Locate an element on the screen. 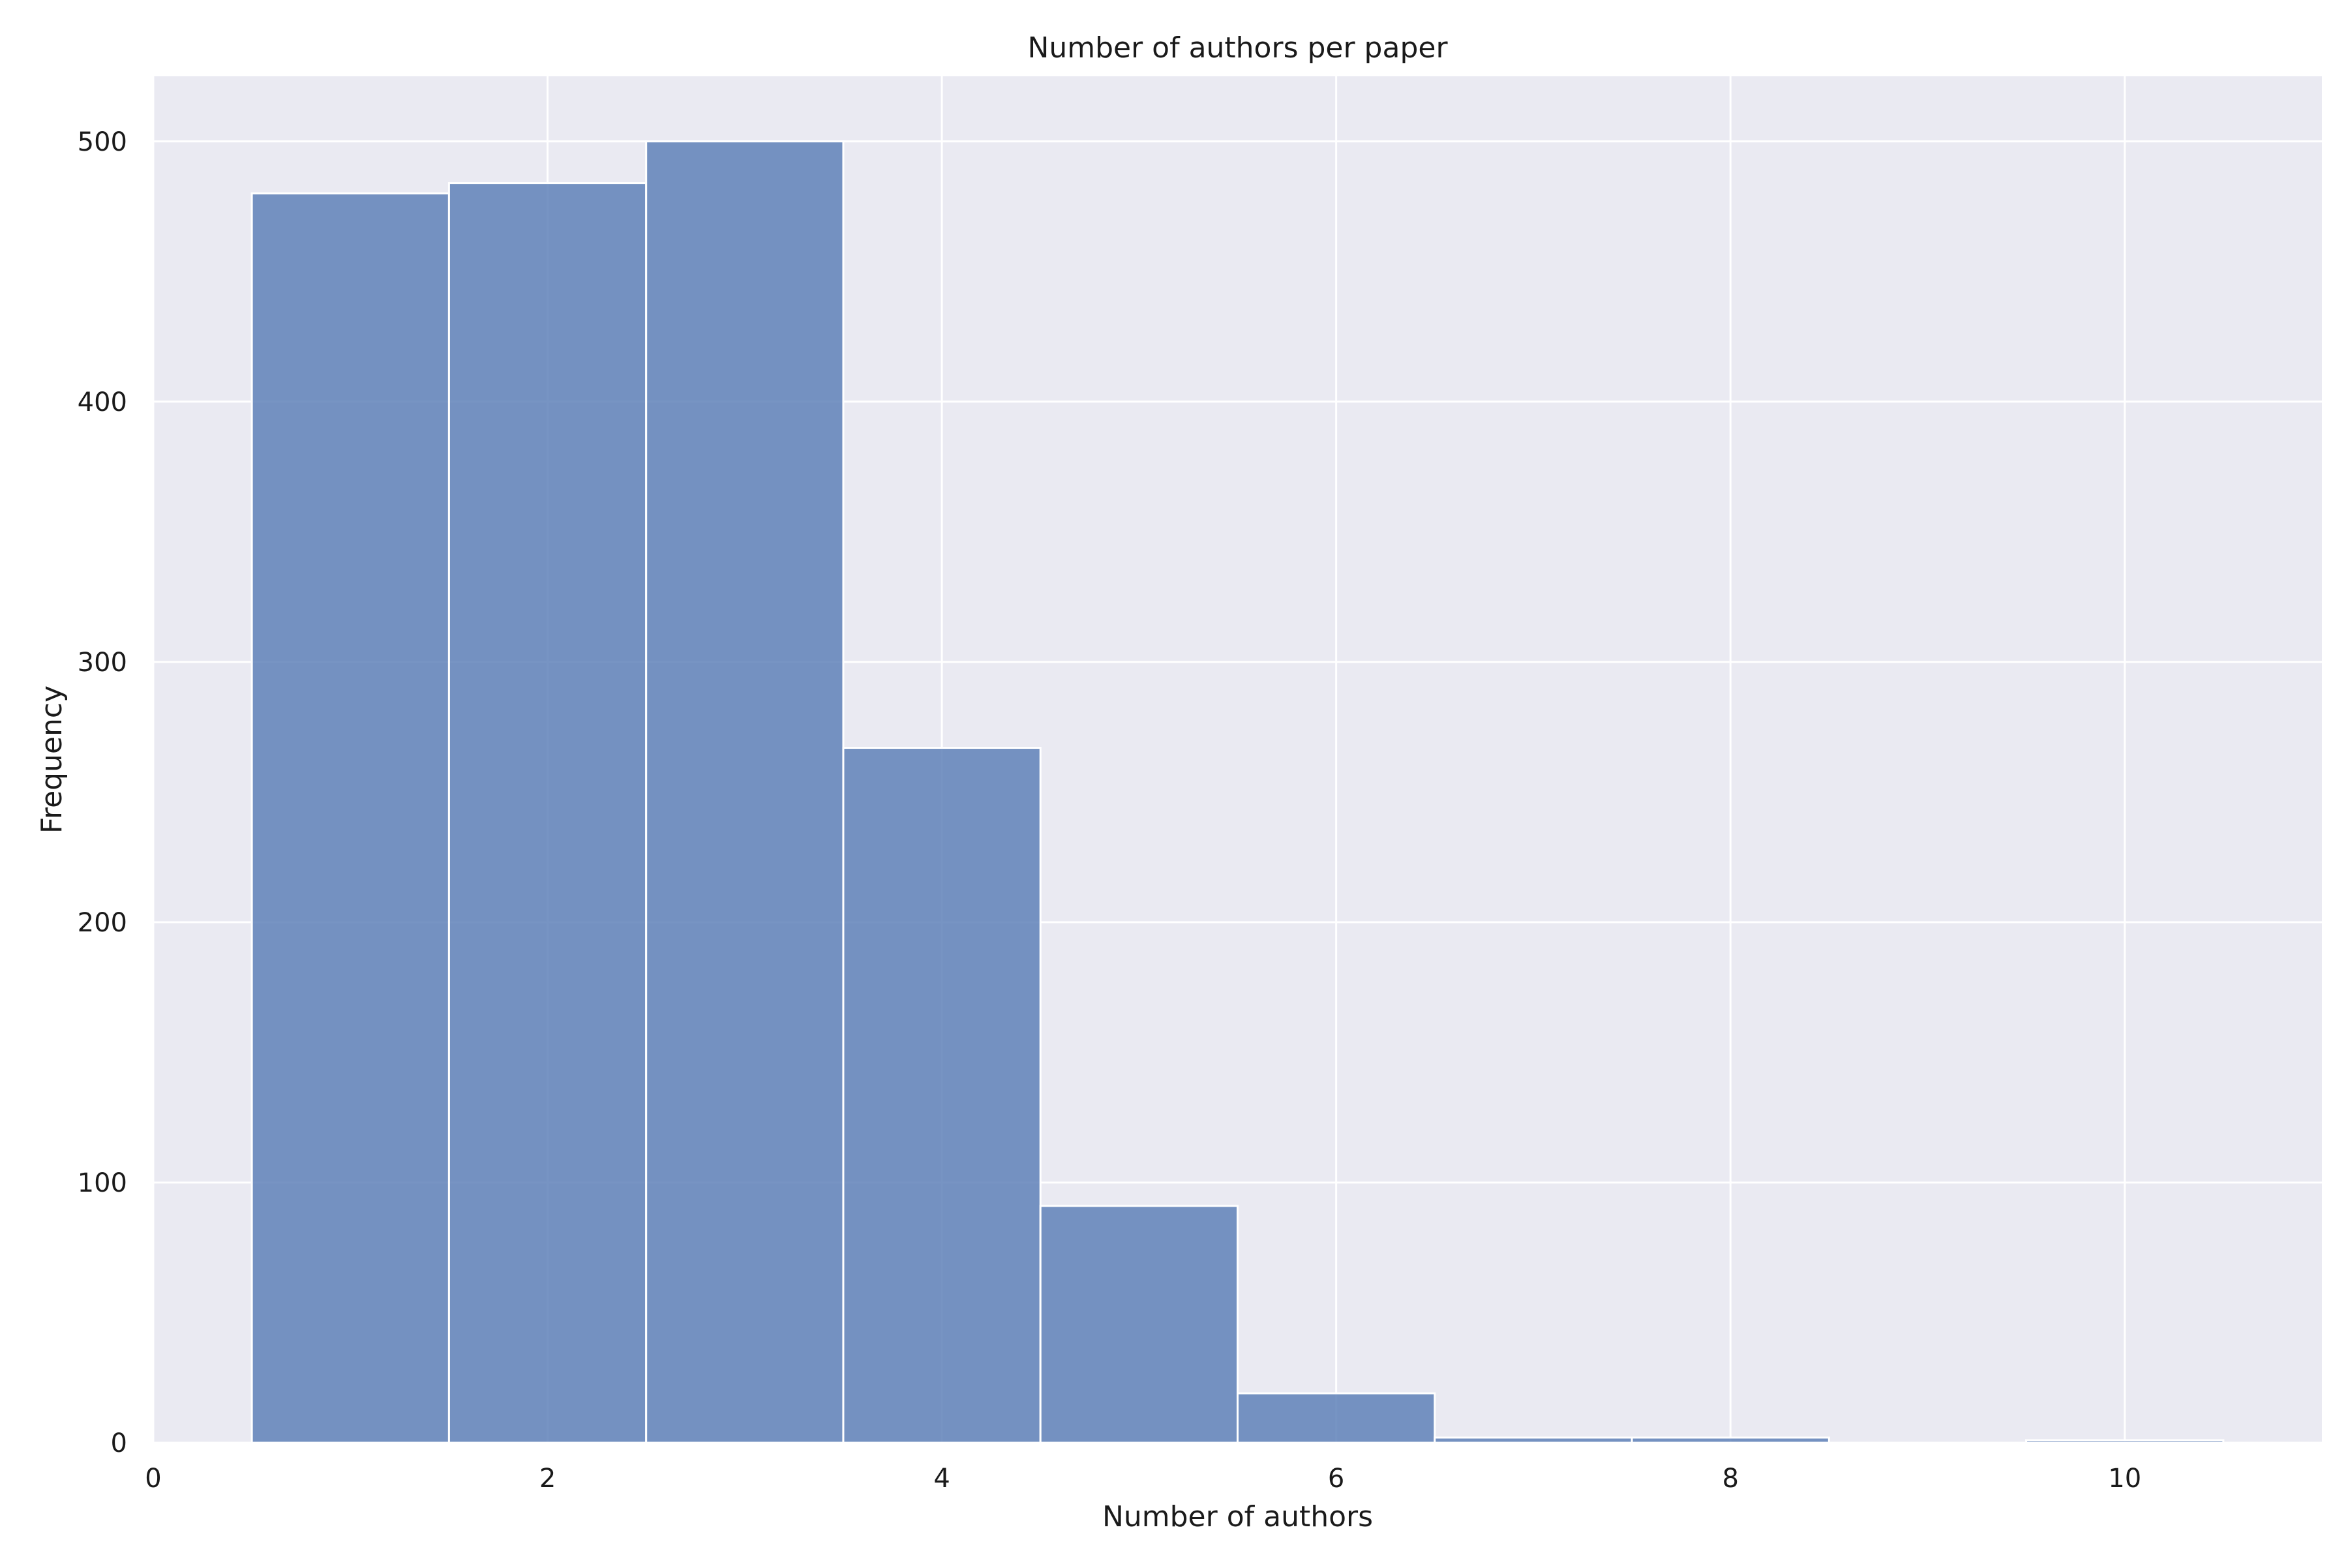  y-tick-label: 0 is located at coordinates (119, 1443).